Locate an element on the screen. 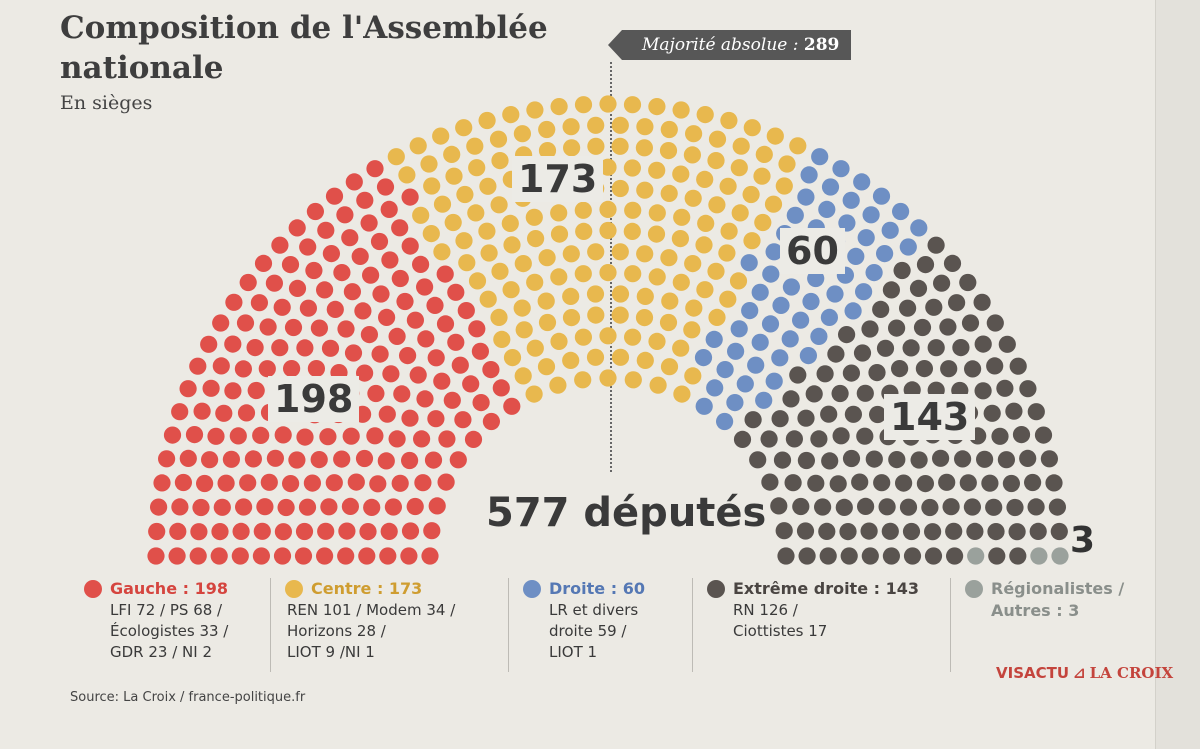 This screenshot has height=749, width=1200. majority-label: Majorité absolue : is located at coordinates (720, 45).